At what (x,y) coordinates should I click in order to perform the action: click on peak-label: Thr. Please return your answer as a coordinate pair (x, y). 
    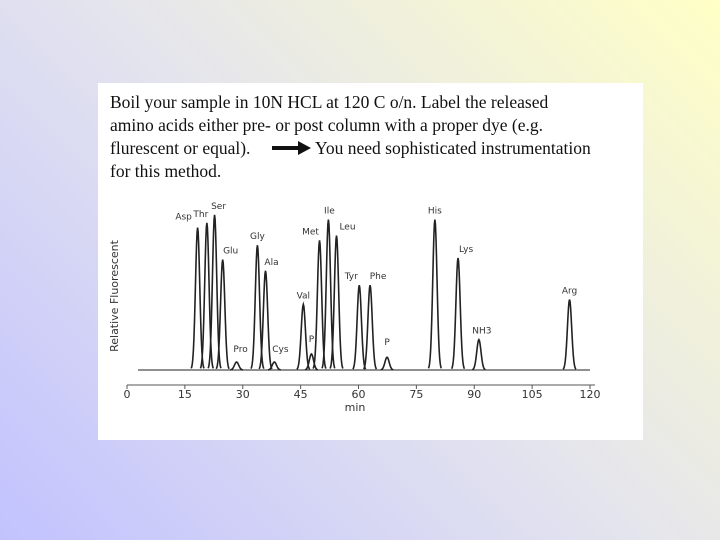
    Looking at the image, I should click on (200, 215).